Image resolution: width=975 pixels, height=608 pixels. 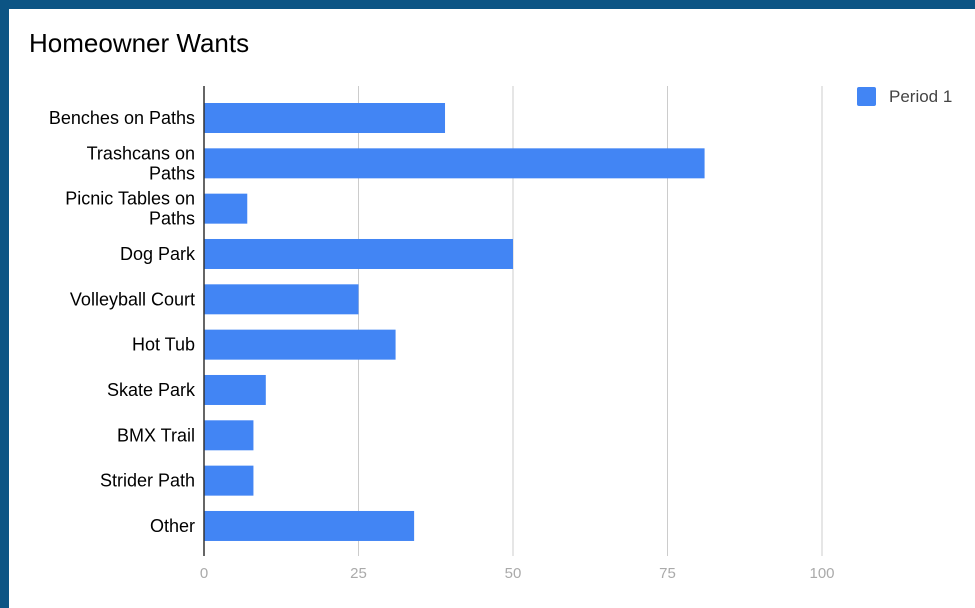 What do you see at coordinates (147, 481) in the screenshot?
I see `category-label: Strider Path` at bounding box center [147, 481].